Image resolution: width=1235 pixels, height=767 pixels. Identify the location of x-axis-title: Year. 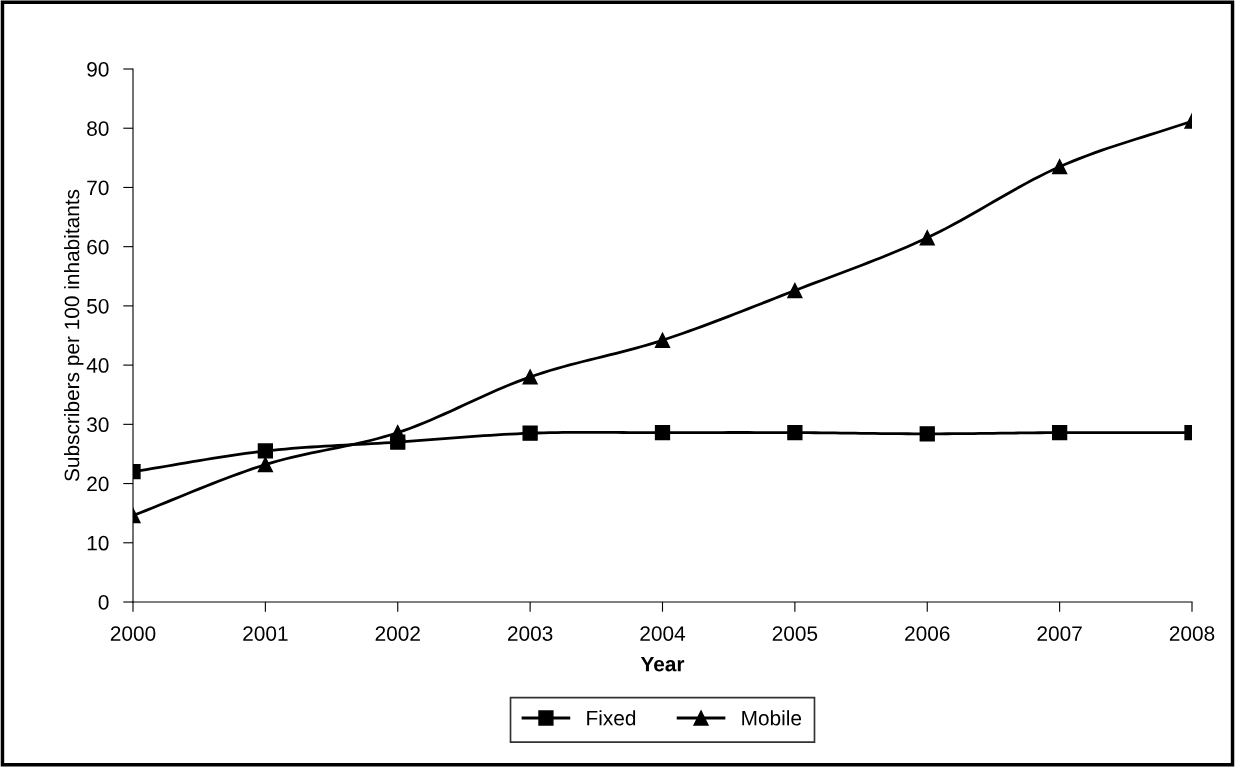
(662, 664).